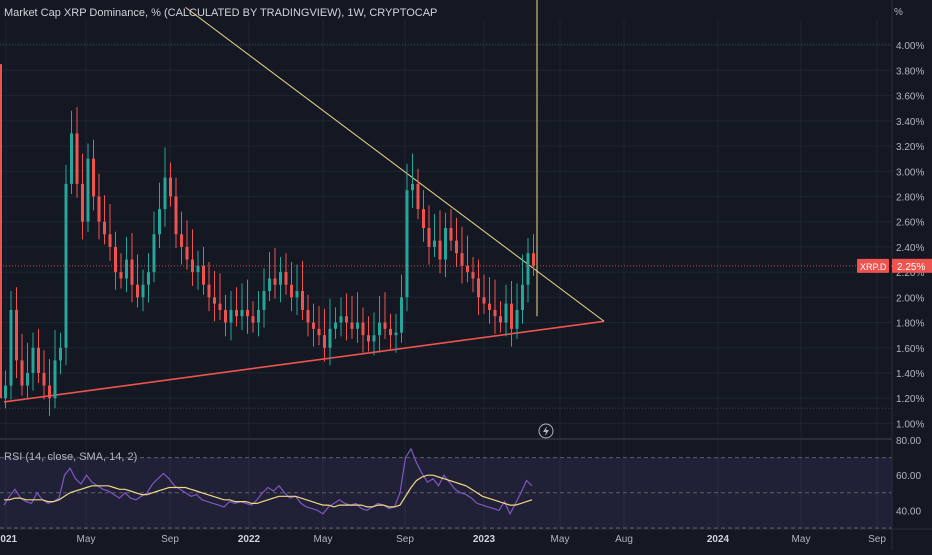  Describe the element at coordinates (910, 97) in the screenshot. I see `price-tick-label: 3.60%` at that location.